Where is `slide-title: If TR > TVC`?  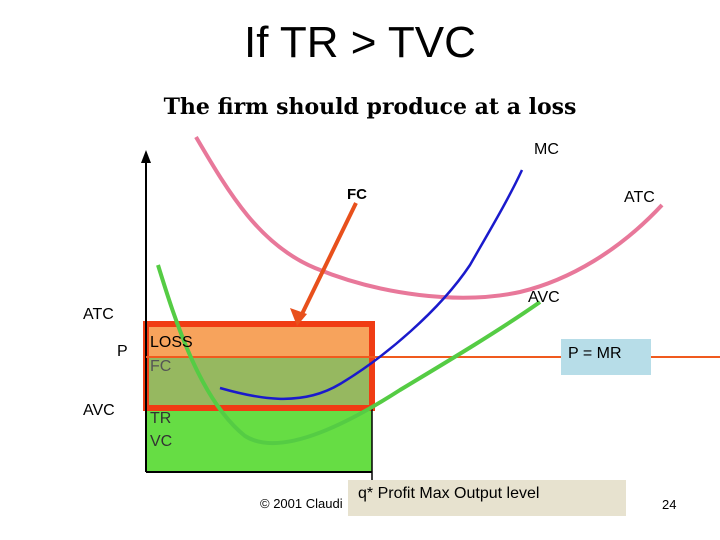
slide-title: If TR > TVC is located at coordinates (360, 42).